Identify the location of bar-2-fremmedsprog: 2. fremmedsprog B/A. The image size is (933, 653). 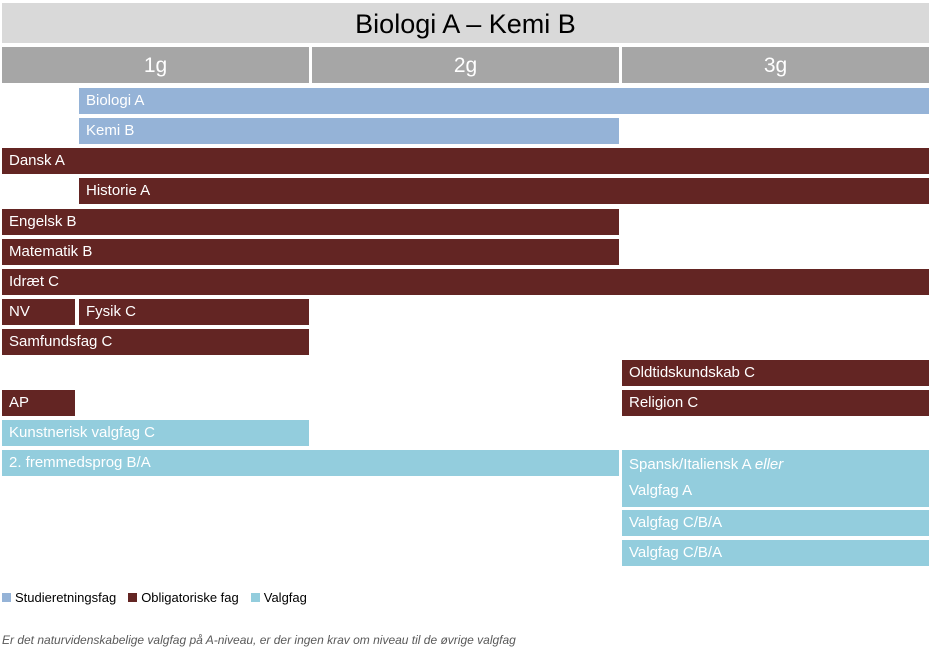
(310, 463).